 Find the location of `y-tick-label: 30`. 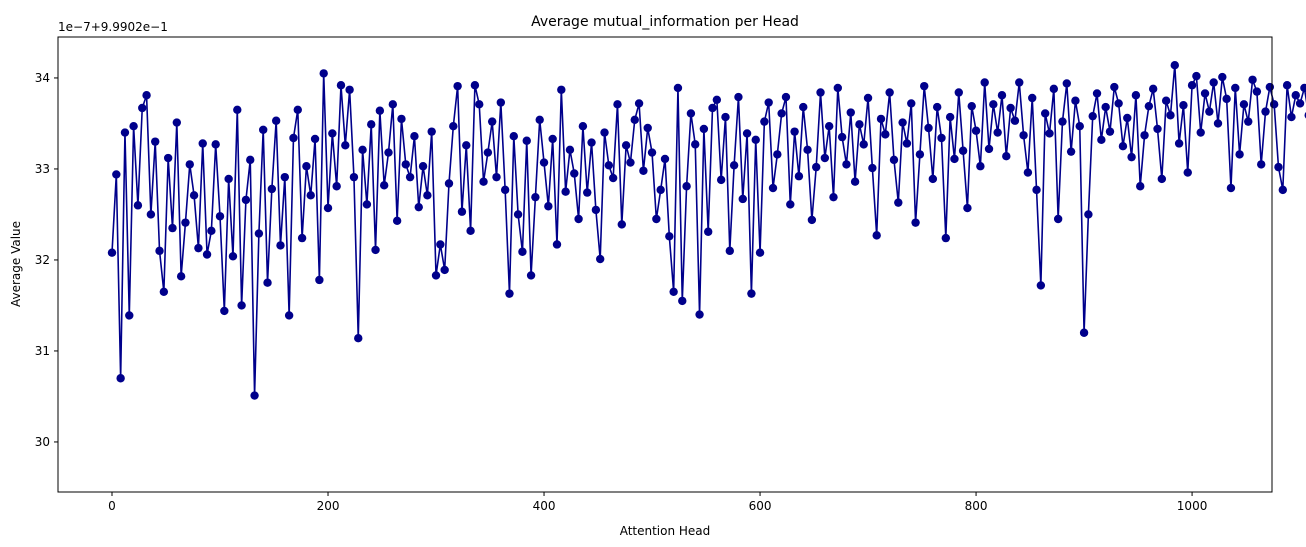

y-tick-label: 30 is located at coordinates (42, 442).